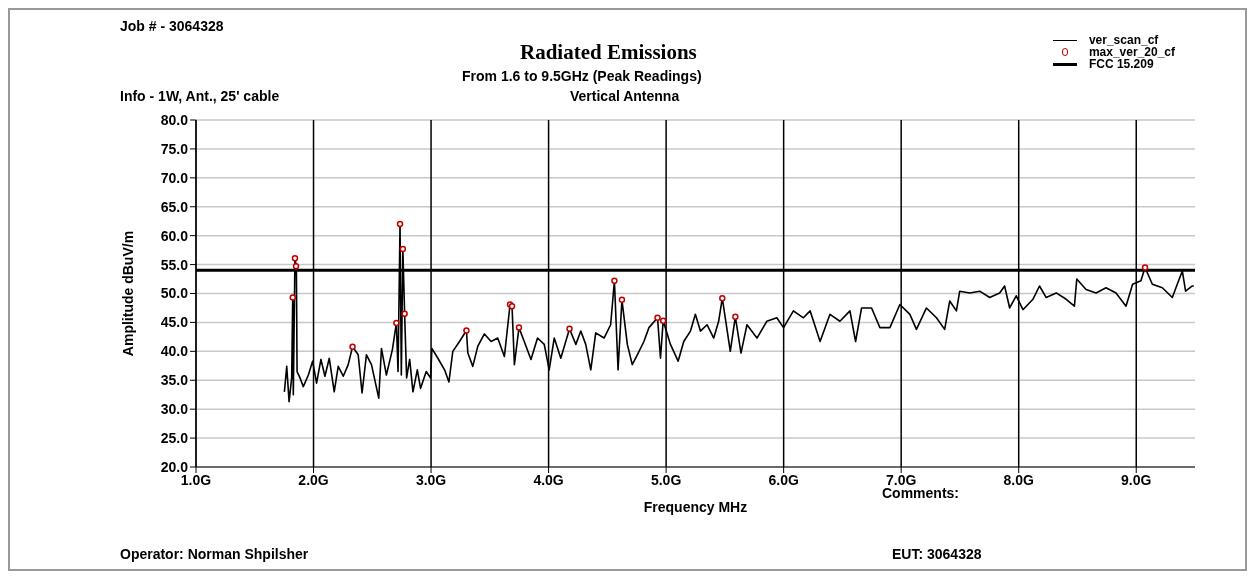 This screenshot has width=1255, height=579. I want to click on x-tick-label: 4.0G, so click(548, 479).